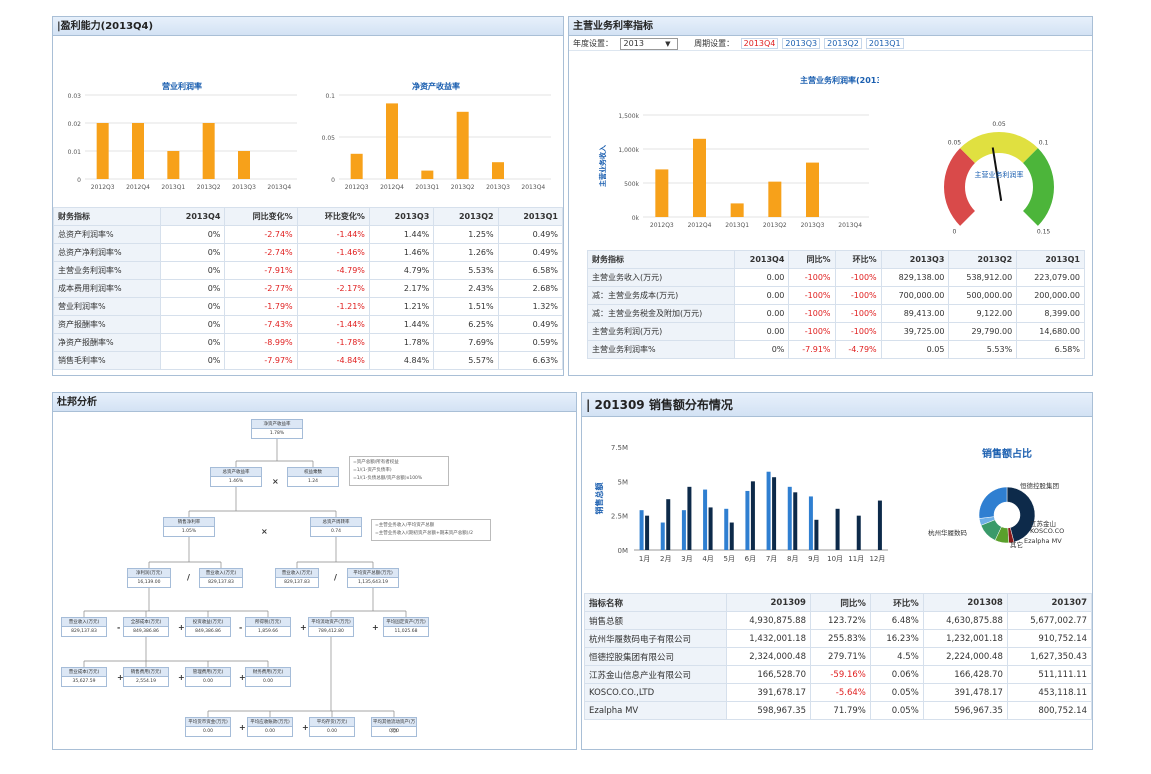 This screenshot has height=774, width=1151. I want to click on y-axis-label: 销售总额, so click(599, 499).